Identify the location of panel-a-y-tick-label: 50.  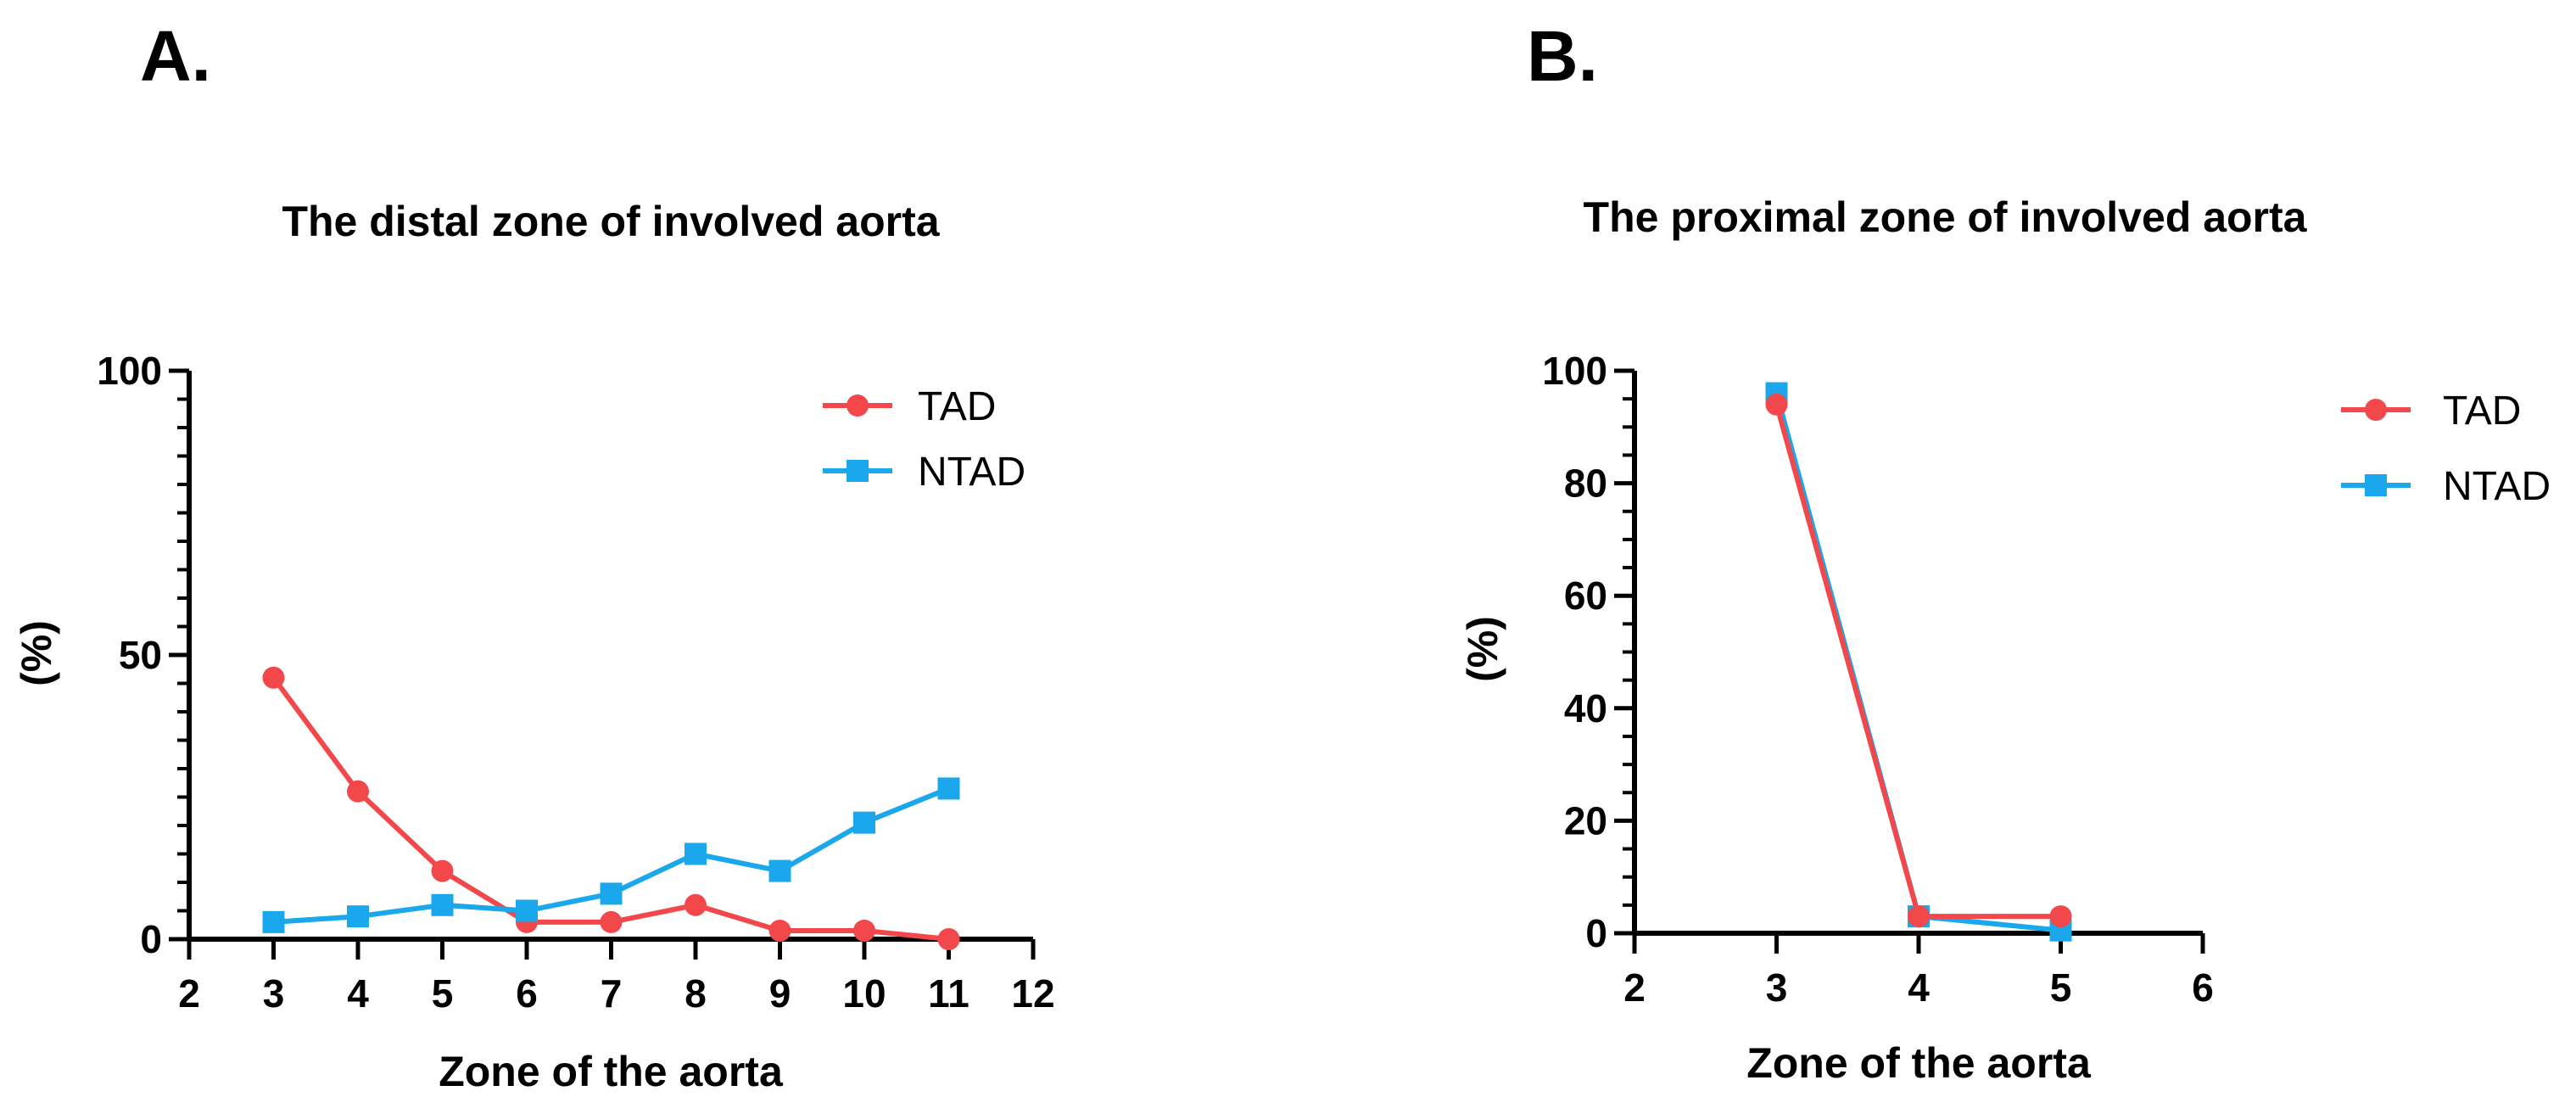
(140, 655).